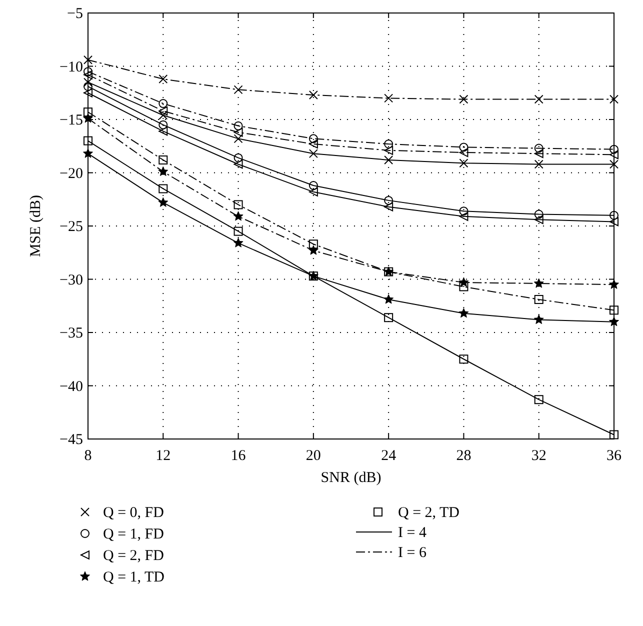  Describe the element at coordinates (389, 456) in the screenshot. I see `x-tick-label: 24` at that location.